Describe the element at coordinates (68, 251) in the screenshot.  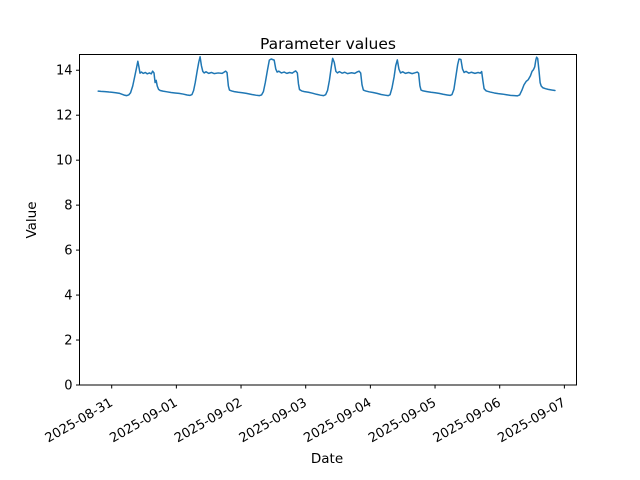
I see `y-tick-label: 6` at that location.